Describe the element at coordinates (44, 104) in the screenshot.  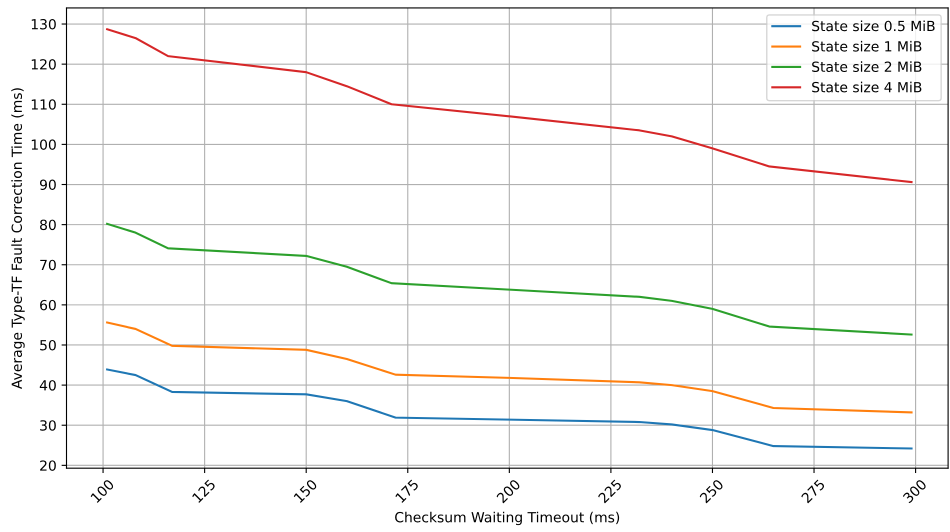
I see `y-tick-label: 110` at that location.